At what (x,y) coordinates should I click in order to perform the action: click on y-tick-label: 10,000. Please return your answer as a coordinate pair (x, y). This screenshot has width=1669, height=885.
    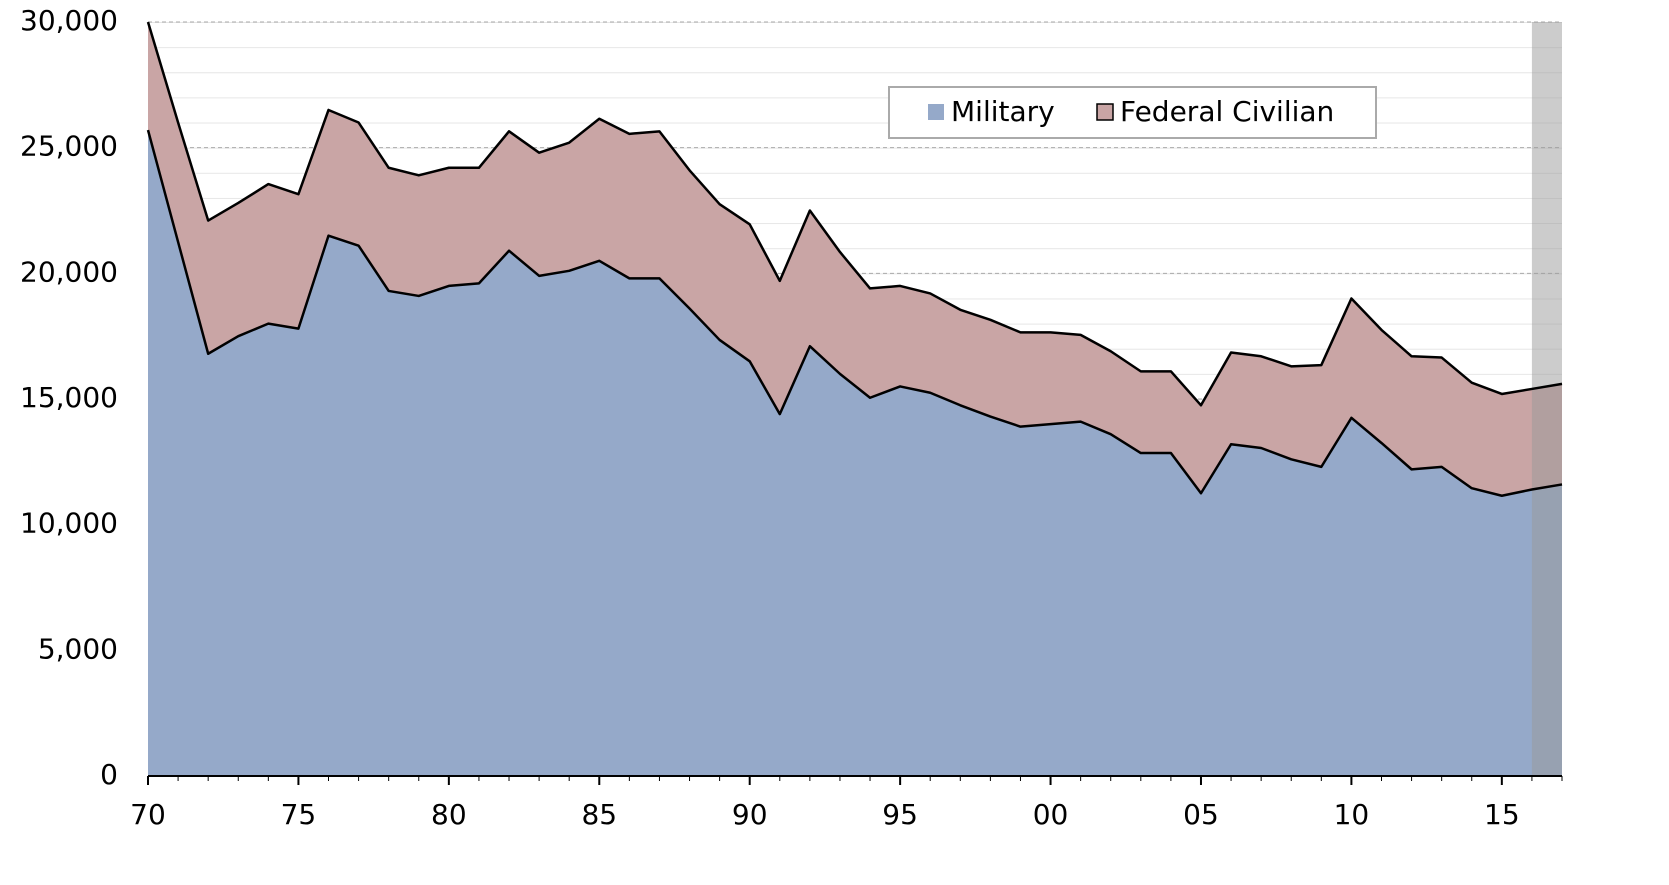
    Looking at the image, I should click on (69, 523).